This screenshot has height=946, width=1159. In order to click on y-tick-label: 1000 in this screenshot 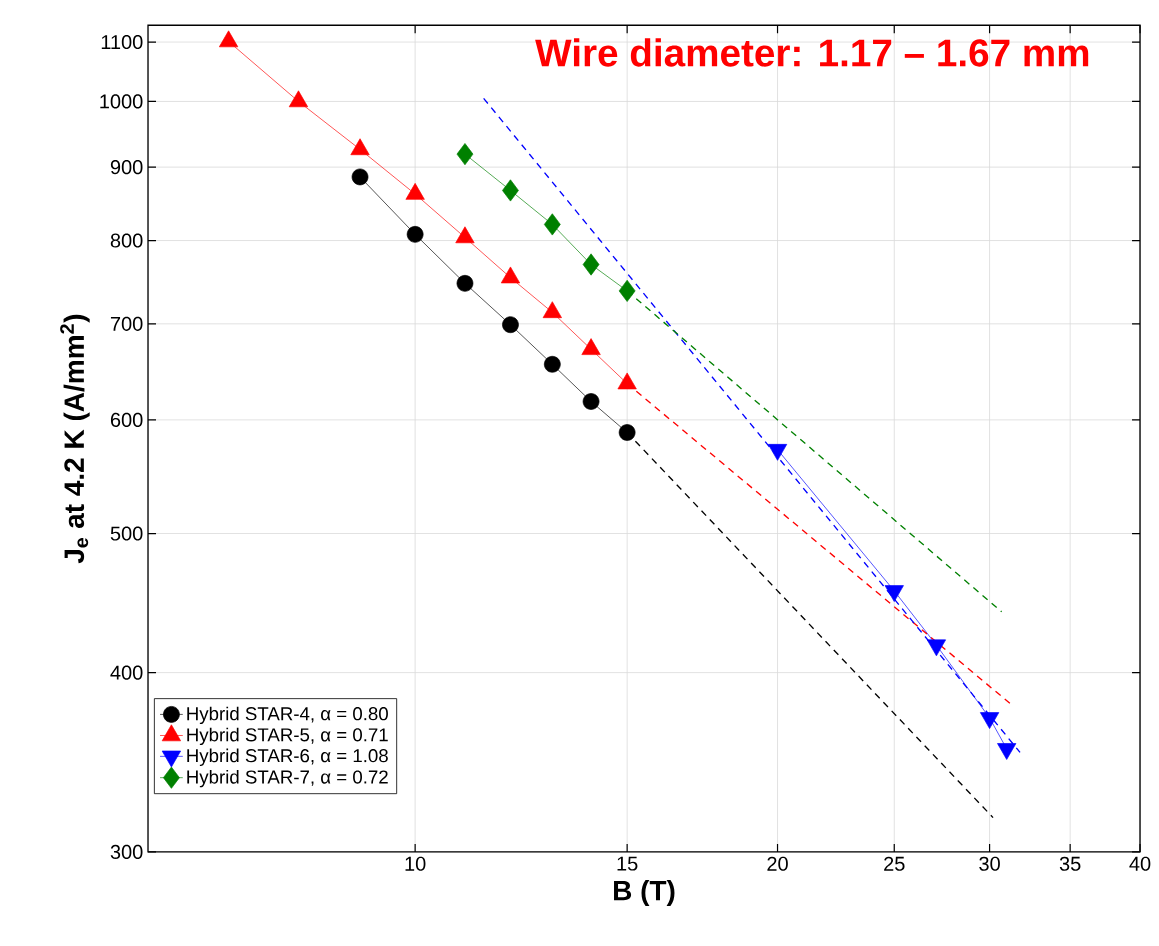, I will do `click(121, 101)`.